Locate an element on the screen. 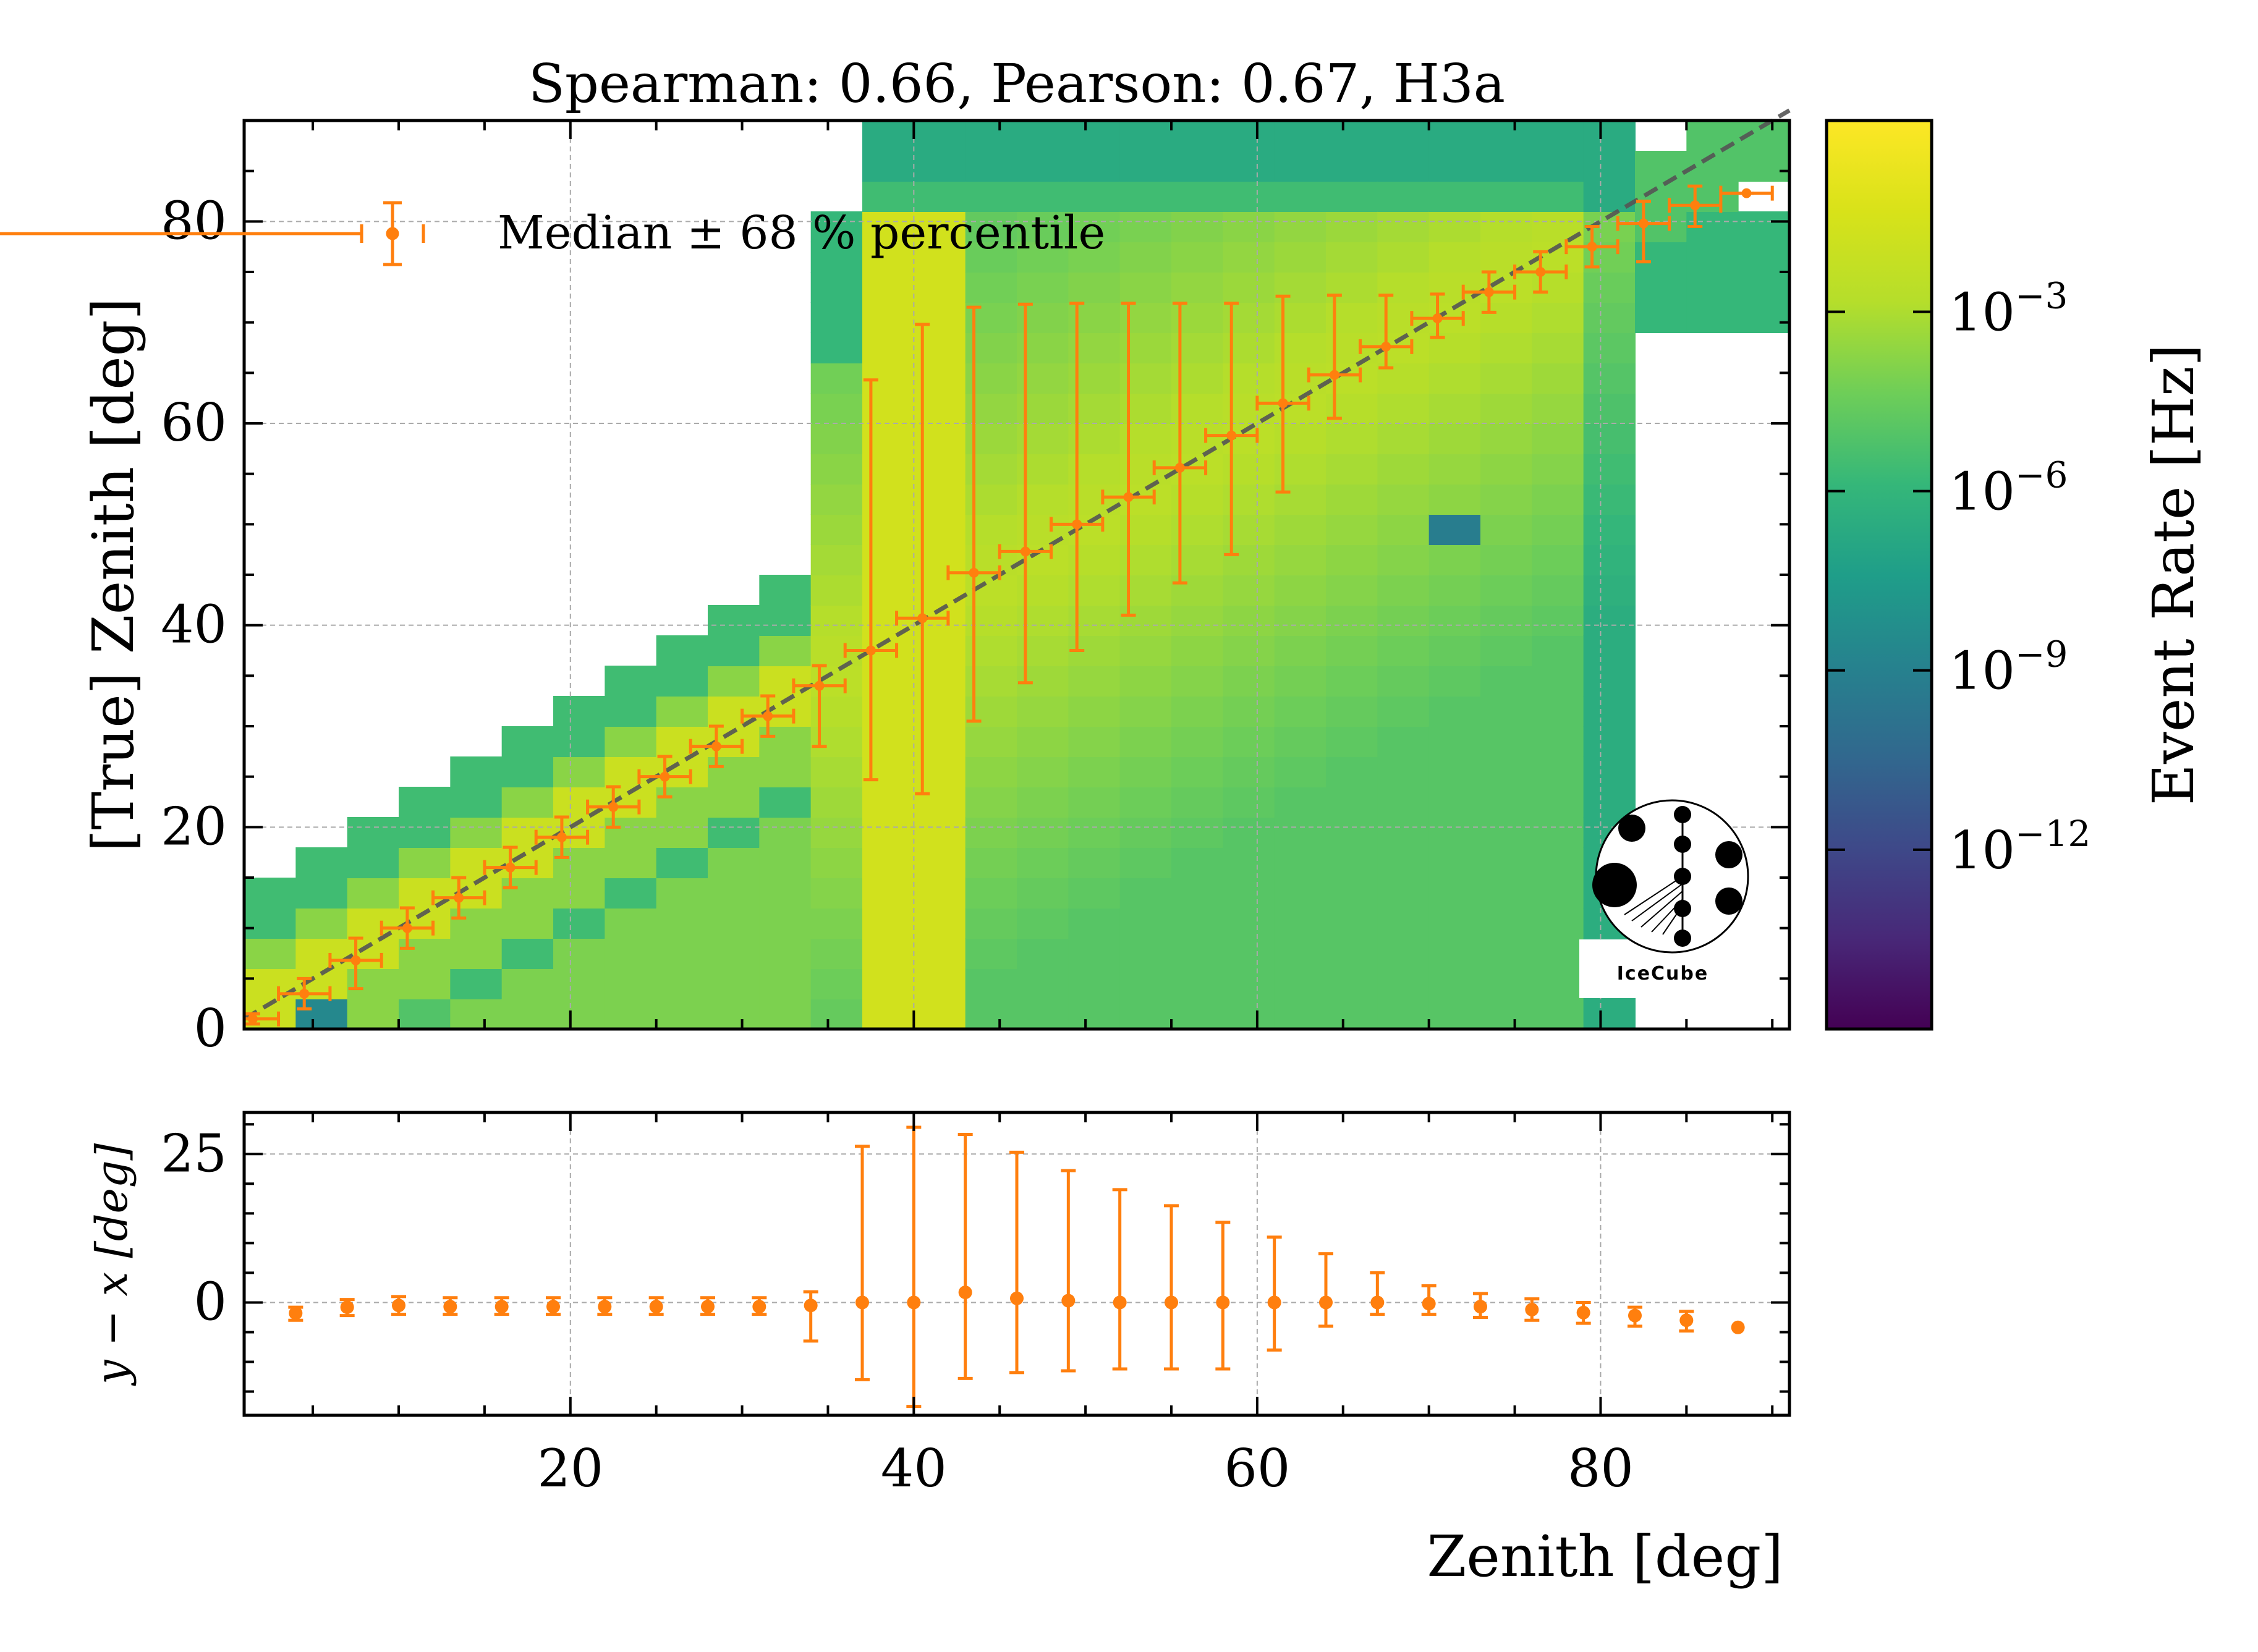  x-tick-label: 40 is located at coordinates (914, 1468).